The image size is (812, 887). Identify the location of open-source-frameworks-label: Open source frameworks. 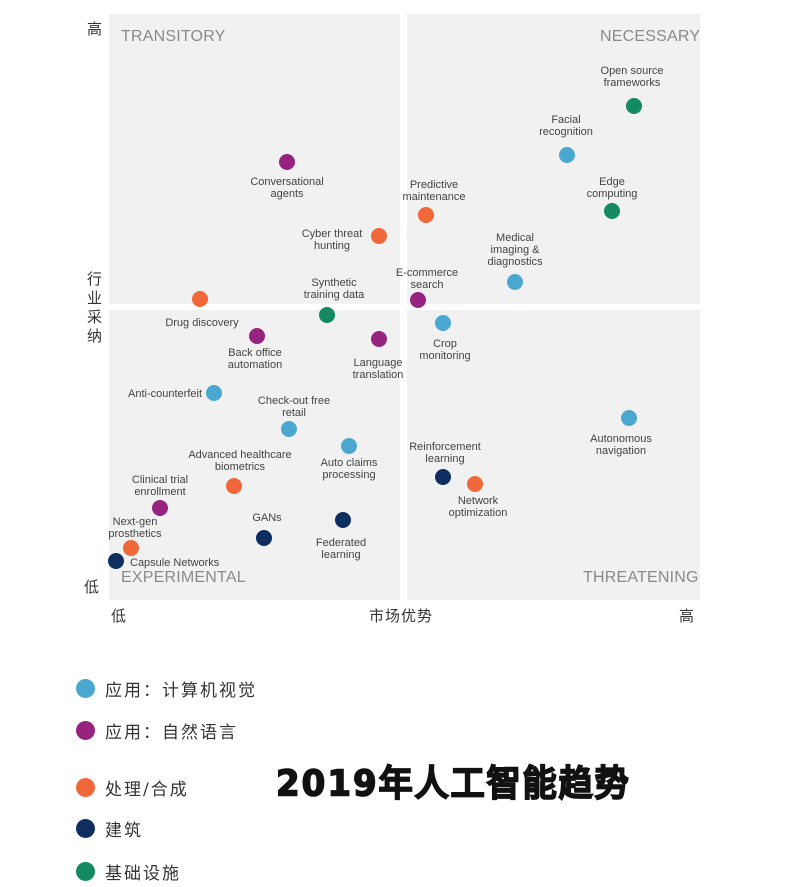
(632, 77).